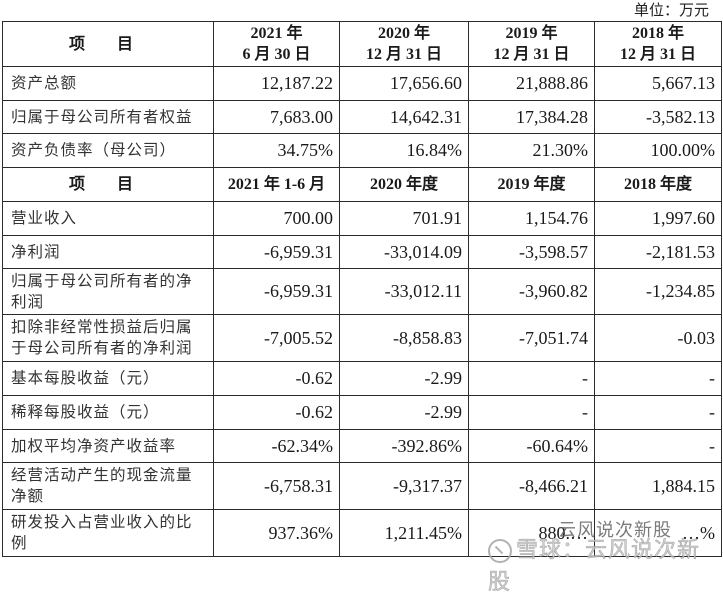  What do you see at coordinates (108, 291) in the screenshot?
I see `row-label: 归属于母公司所有者的净利润` at bounding box center [108, 291].